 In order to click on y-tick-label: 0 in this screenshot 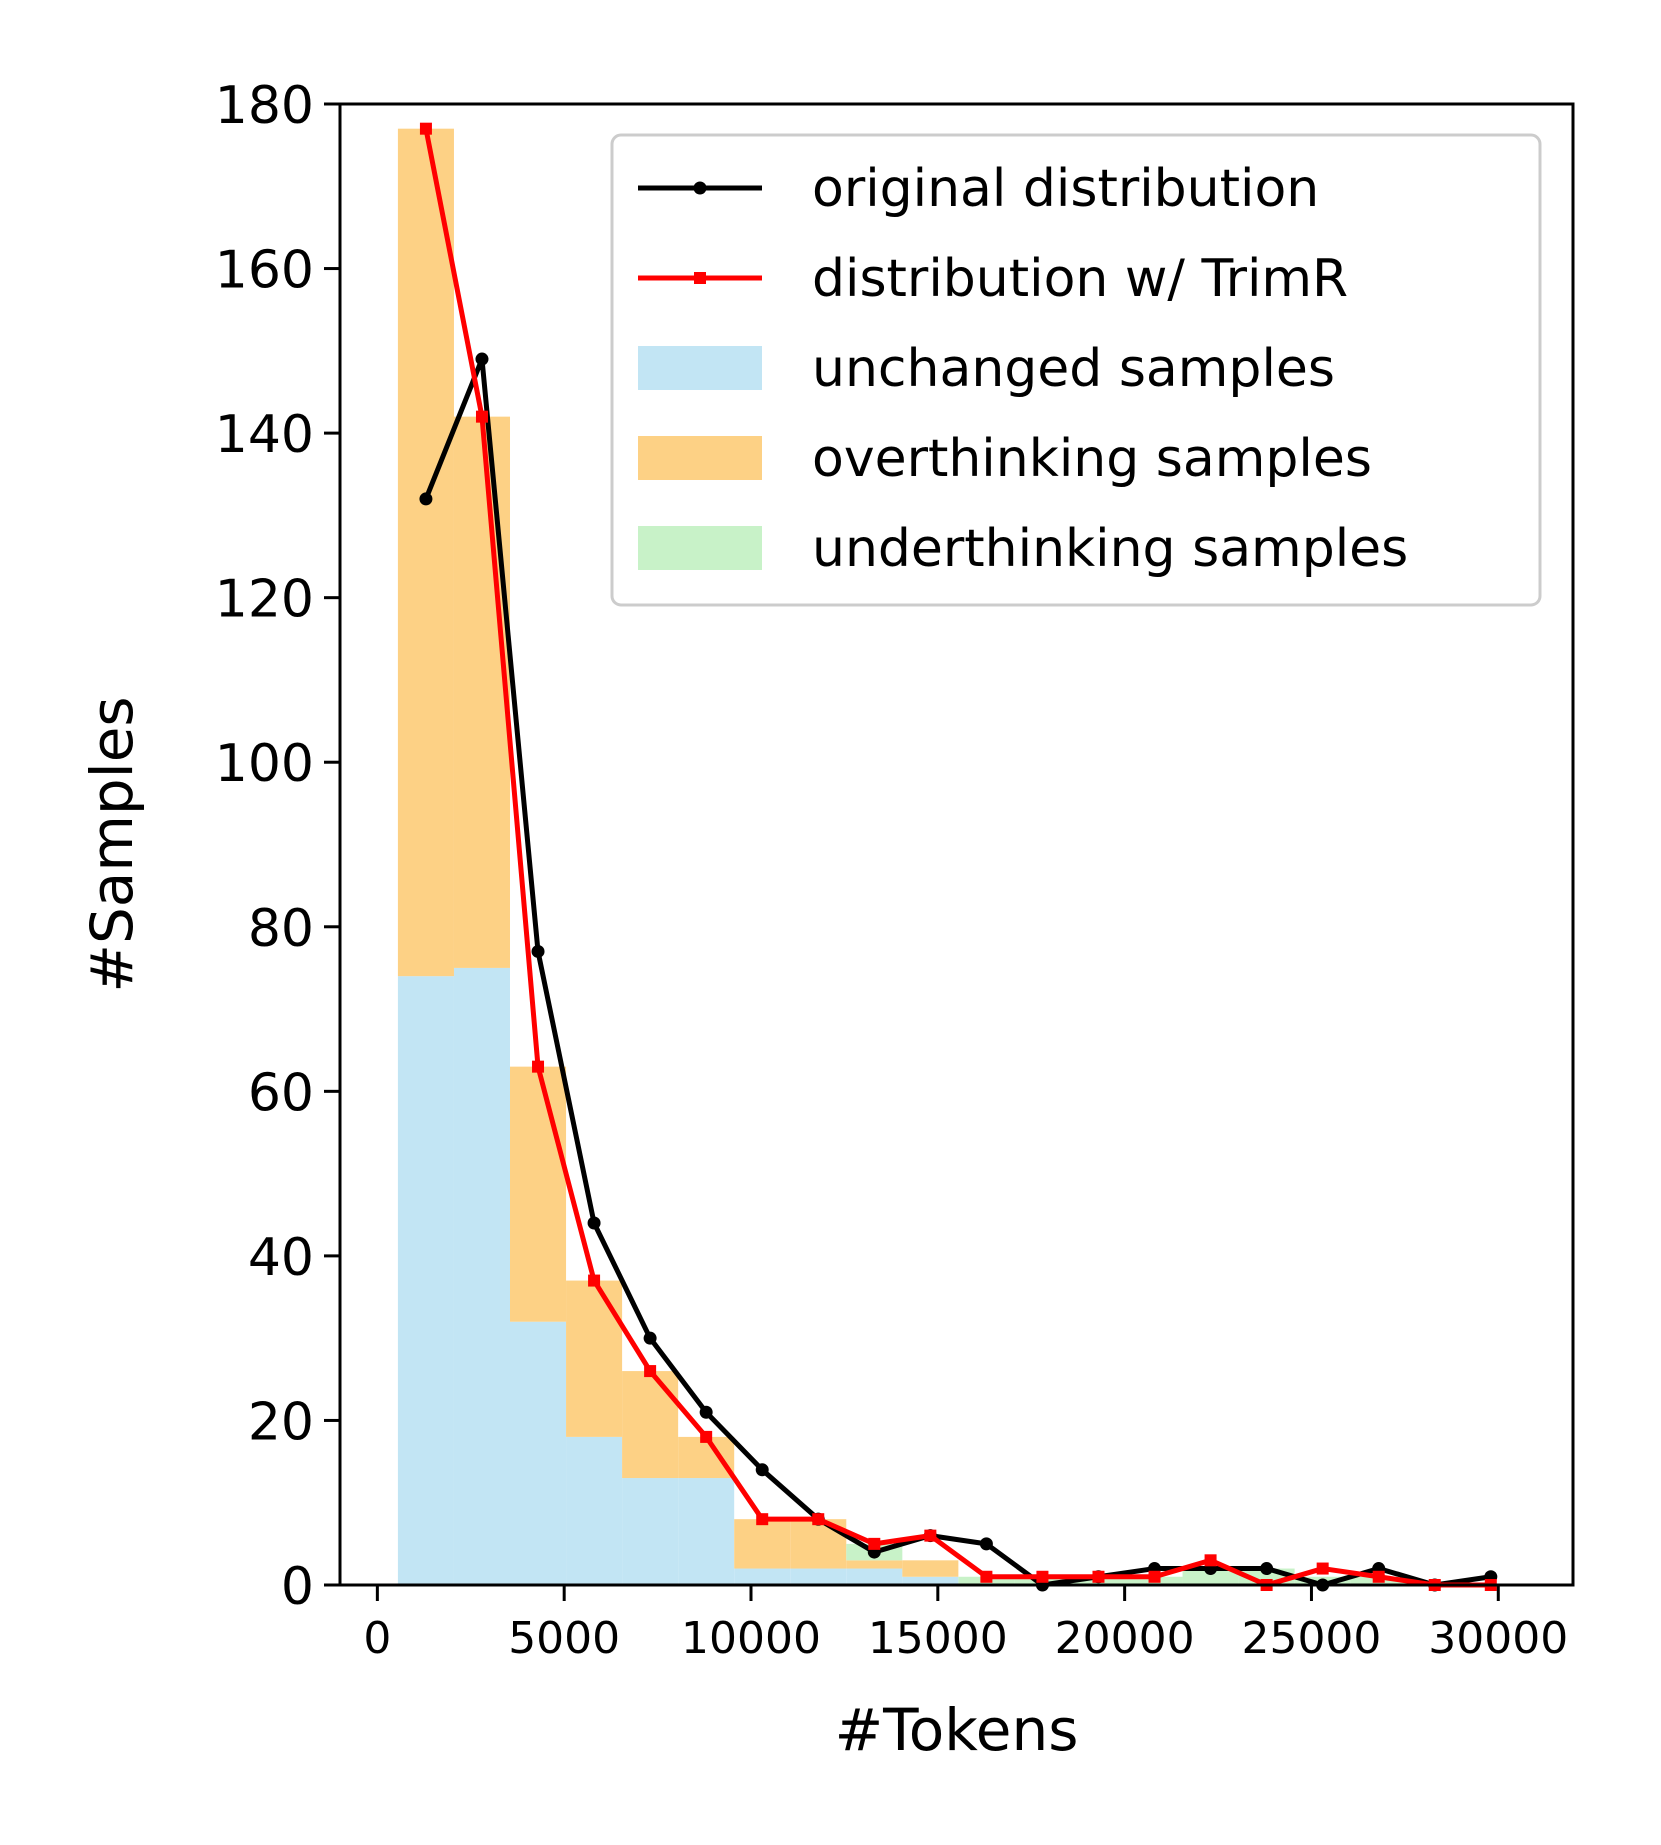, I will do `click(297, 1587)`.